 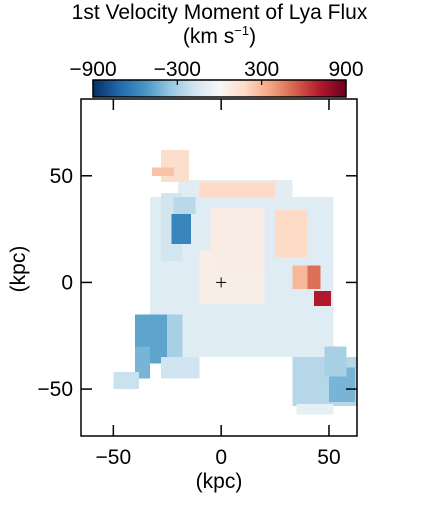 I want to click on colorbar-tick-label: −300, so click(x=177, y=69).